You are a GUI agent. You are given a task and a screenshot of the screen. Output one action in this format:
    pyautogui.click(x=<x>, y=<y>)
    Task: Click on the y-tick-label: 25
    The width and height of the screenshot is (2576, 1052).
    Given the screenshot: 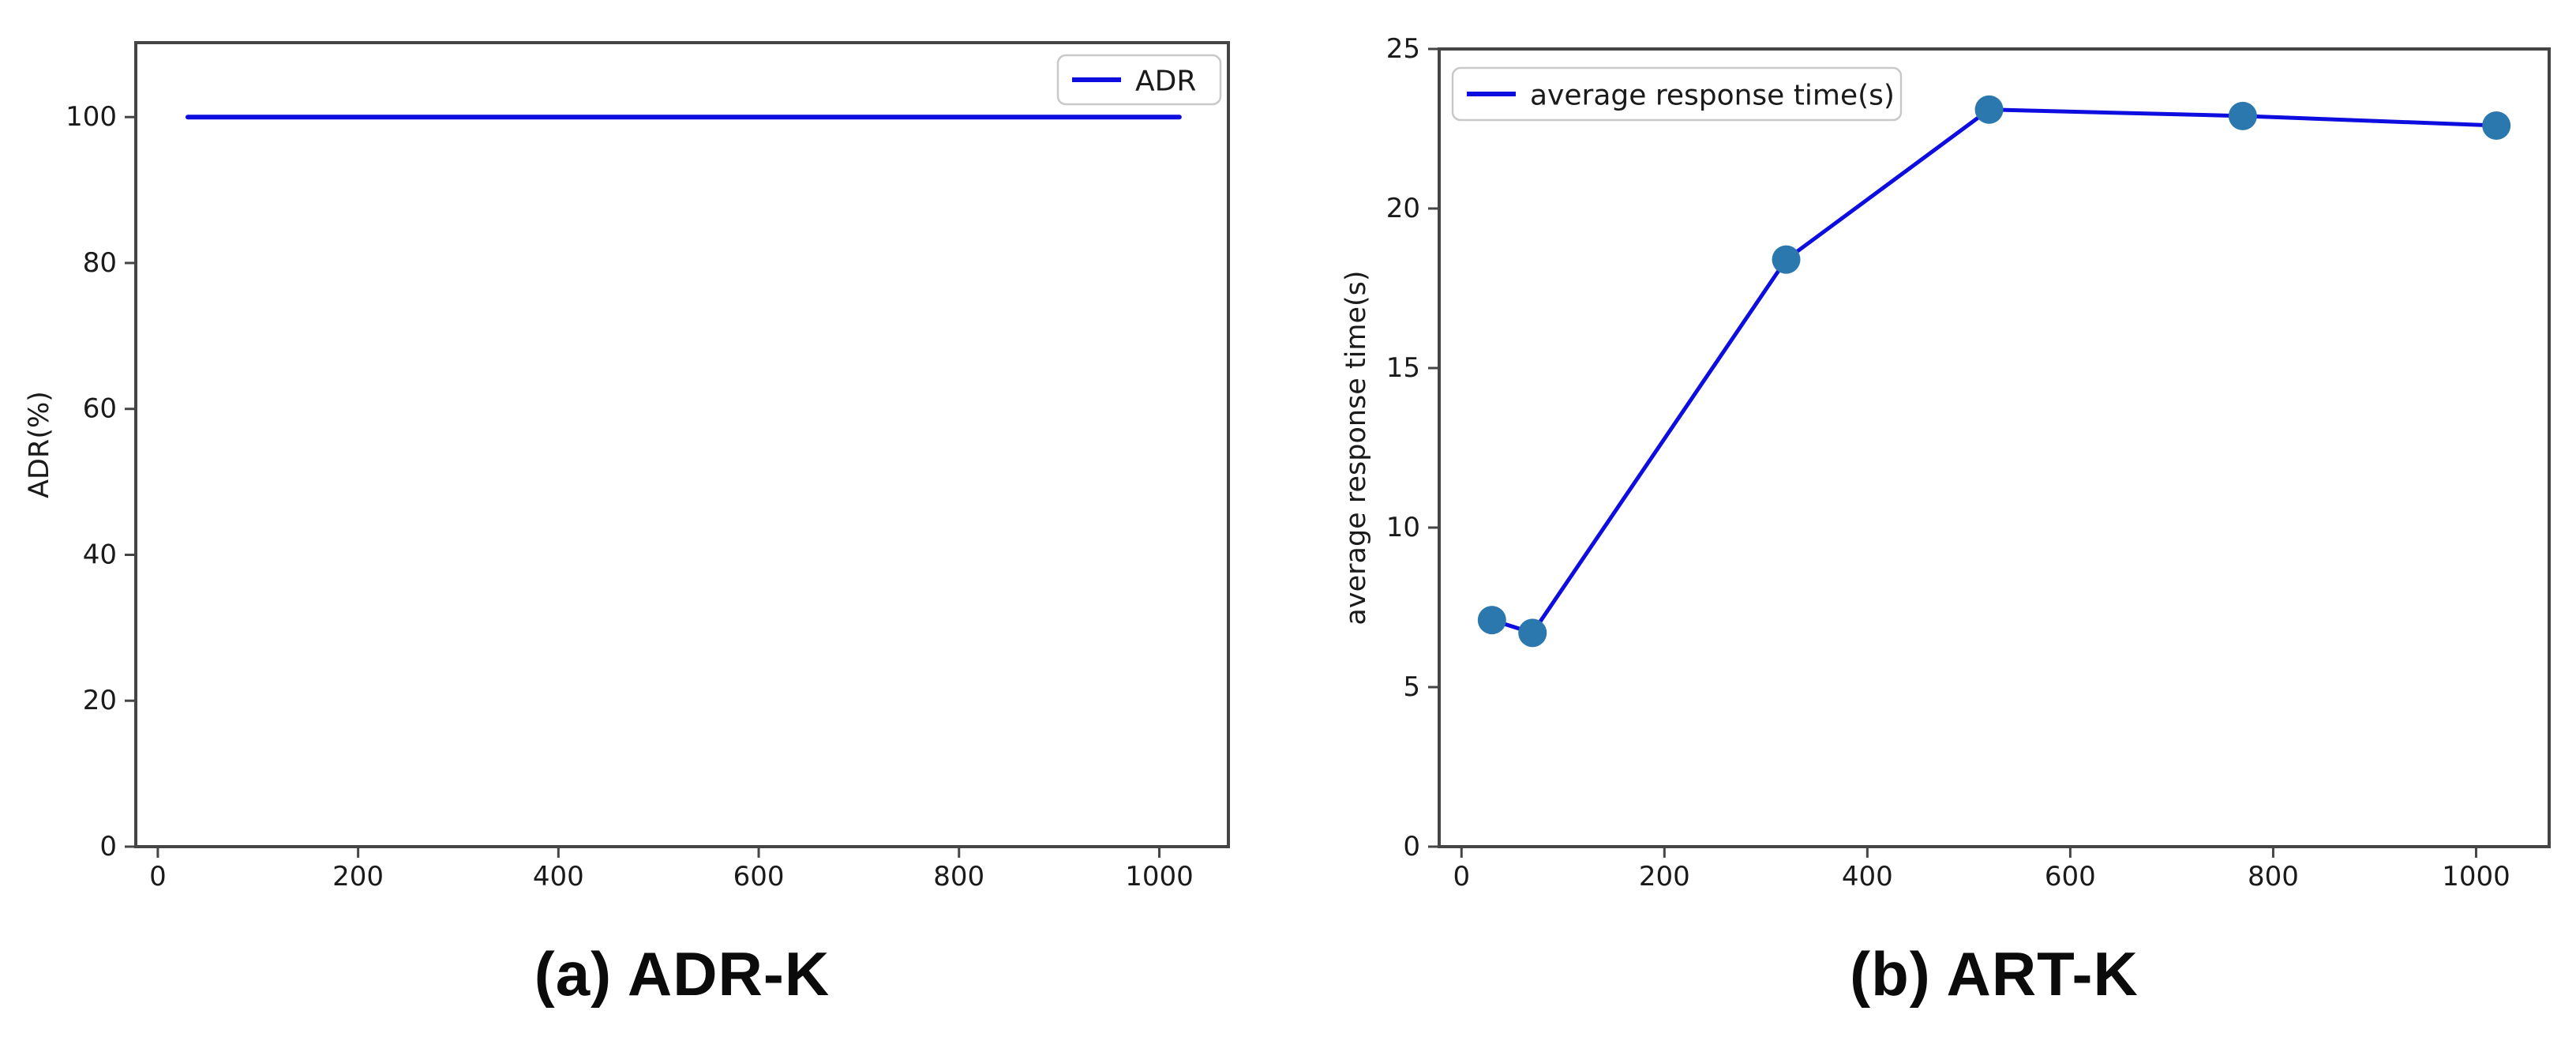 What is the action you would take?
    pyautogui.click(x=1403, y=49)
    